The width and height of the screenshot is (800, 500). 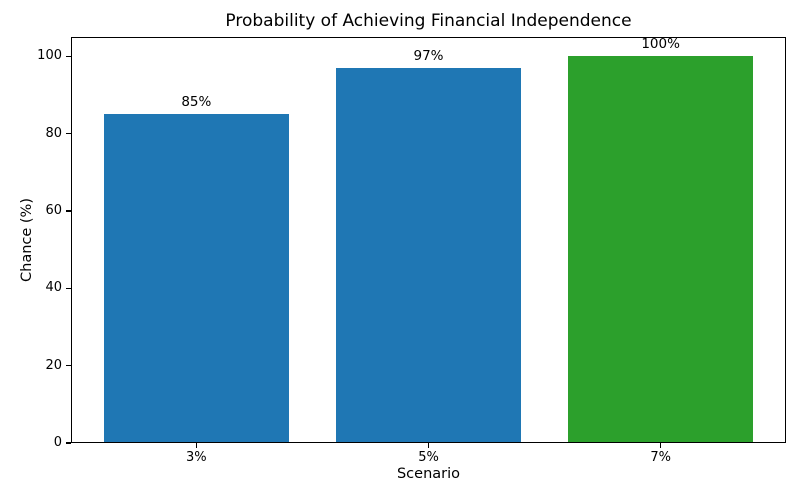 What do you see at coordinates (53, 133) in the screenshot?
I see `y-tick-label: 80` at bounding box center [53, 133].